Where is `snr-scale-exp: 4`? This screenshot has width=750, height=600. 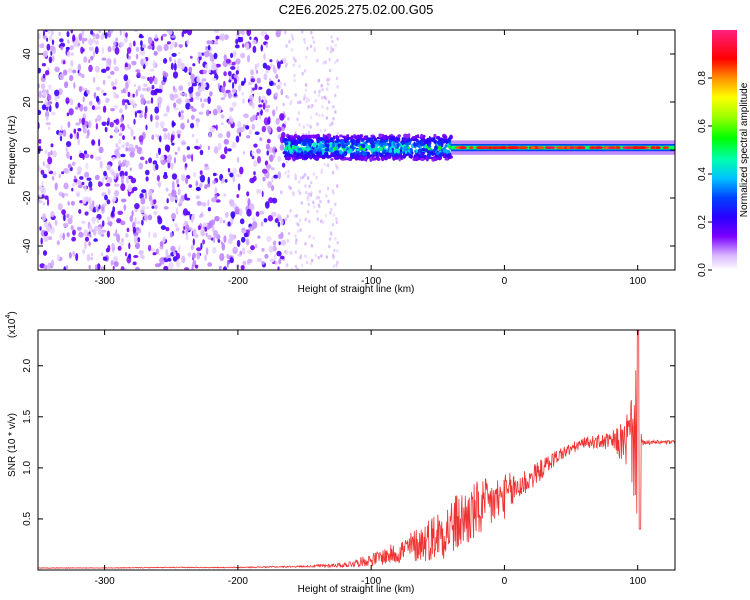
snr-scale-exp: 4 is located at coordinates (8, 317).